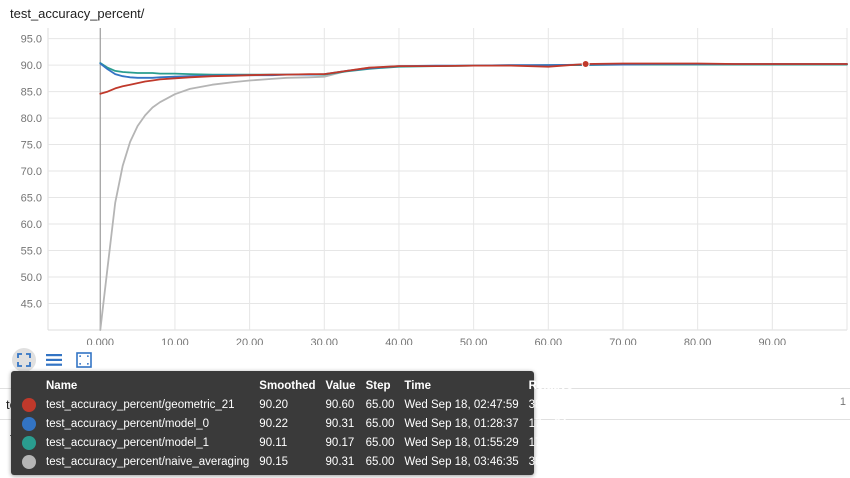 This screenshot has height=478, width=850. Describe the element at coordinates (461, 442) in the screenshot. I see `row-time: Wed Sep 18, 01:55:29` at that location.